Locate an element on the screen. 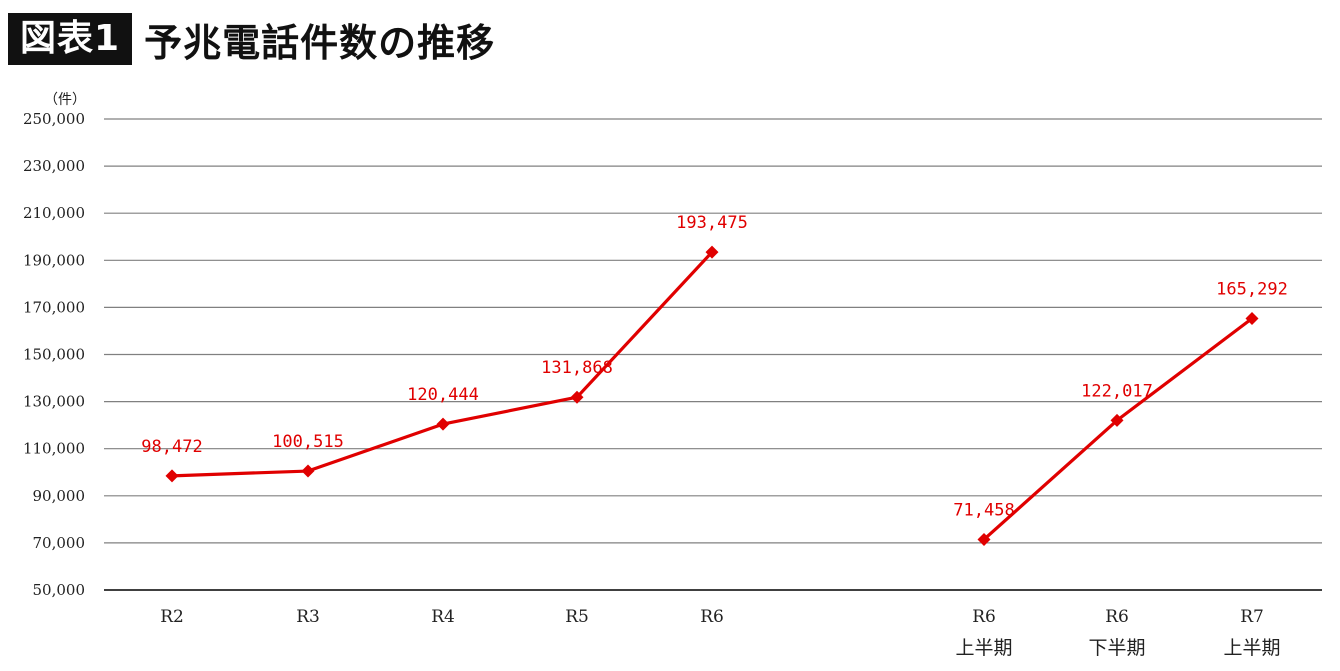 The width and height of the screenshot is (1340, 671). x-tick-label: R6 is located at coordinates (712, 617).